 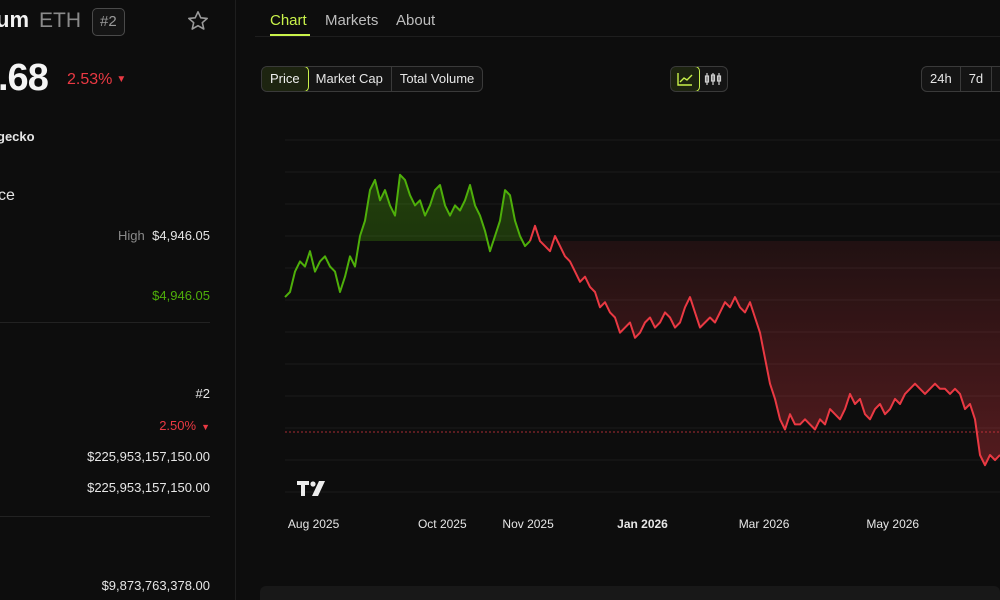 What do you see at coordinates (352, 20) in the screenshot?
I see `tab-markets: Markets` at bounding box center [352, 20].